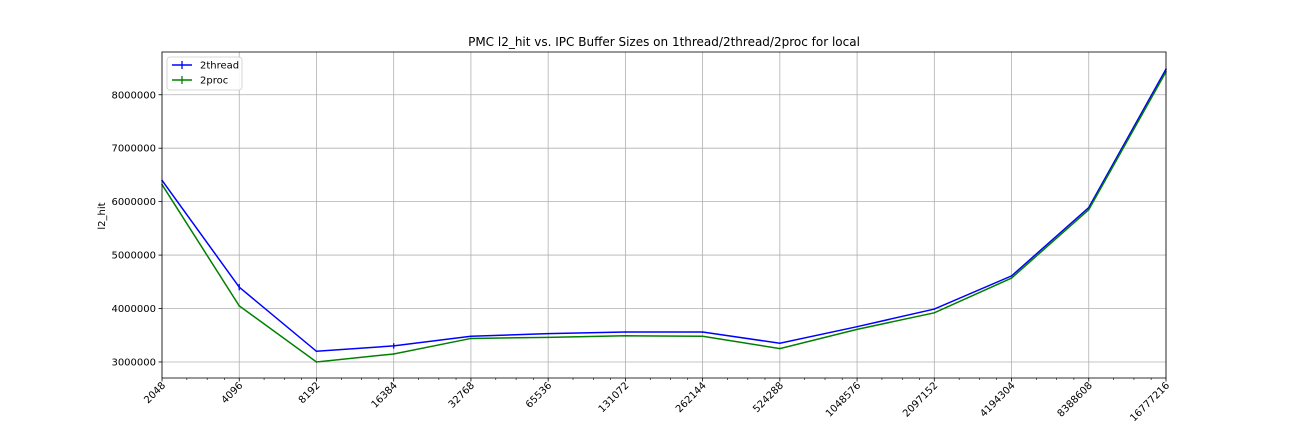  I want to click on y-tick-label: 6000000, so click(133, 202).